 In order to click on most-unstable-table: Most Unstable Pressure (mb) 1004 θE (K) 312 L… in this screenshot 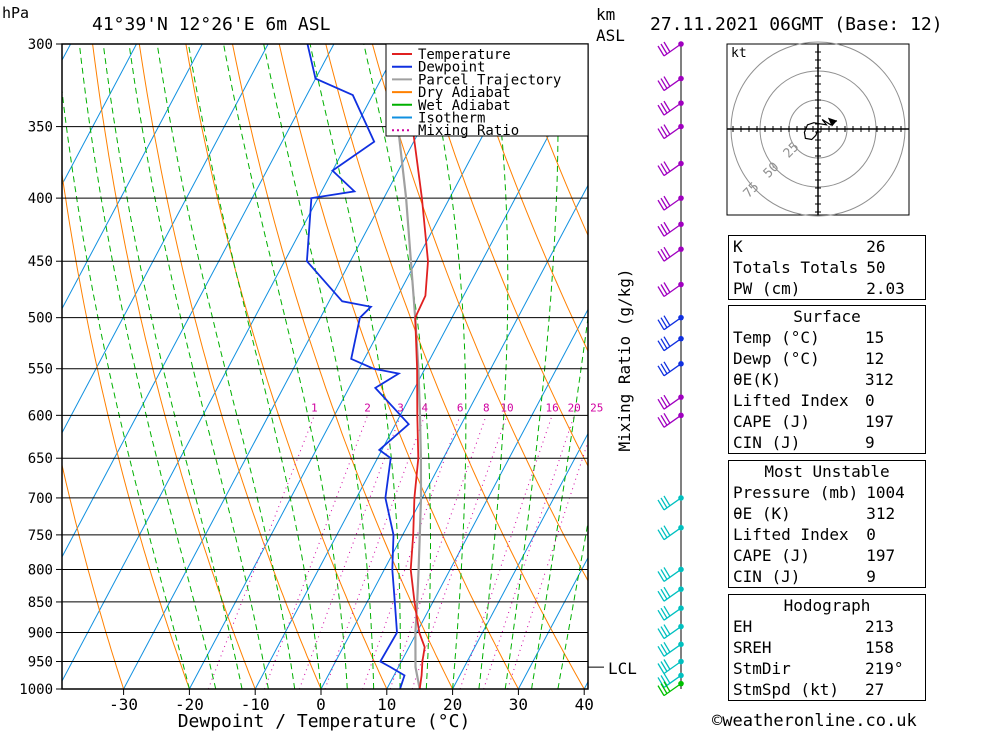, I will do `click(827, 524)`.